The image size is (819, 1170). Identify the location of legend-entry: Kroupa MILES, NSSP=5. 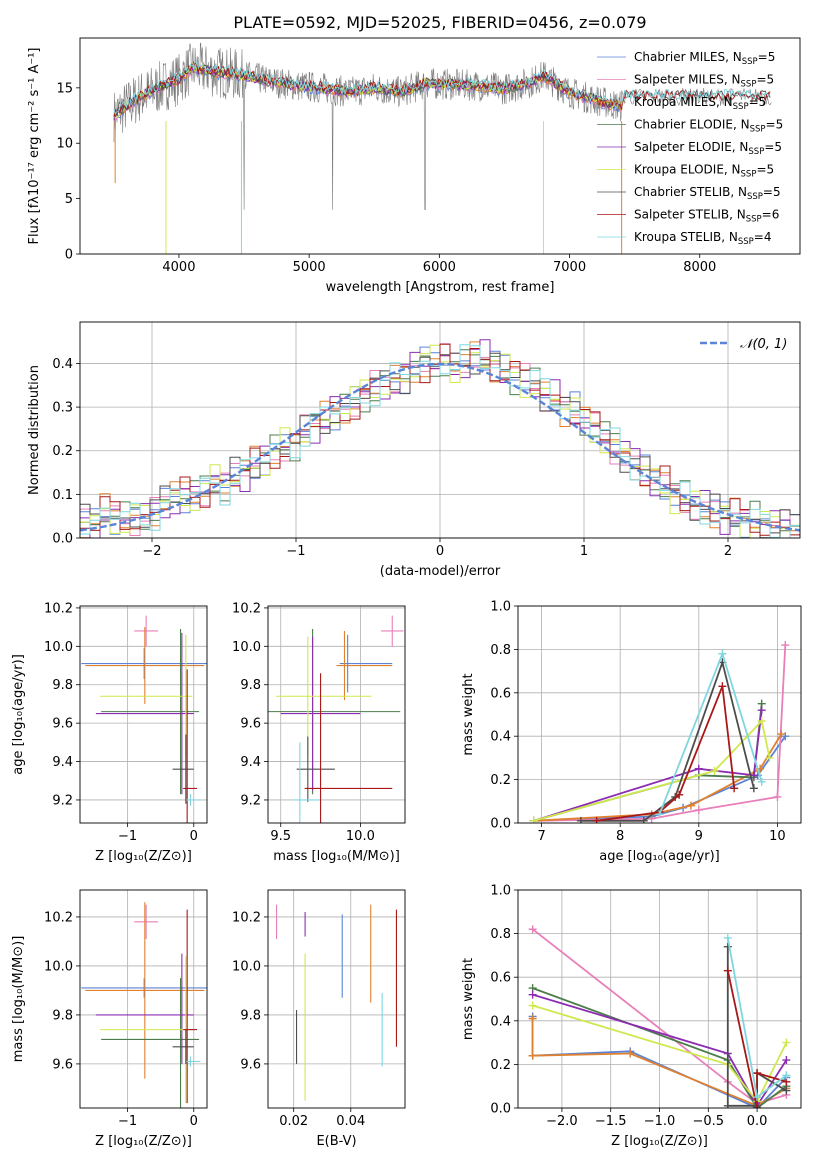
(700, 103).